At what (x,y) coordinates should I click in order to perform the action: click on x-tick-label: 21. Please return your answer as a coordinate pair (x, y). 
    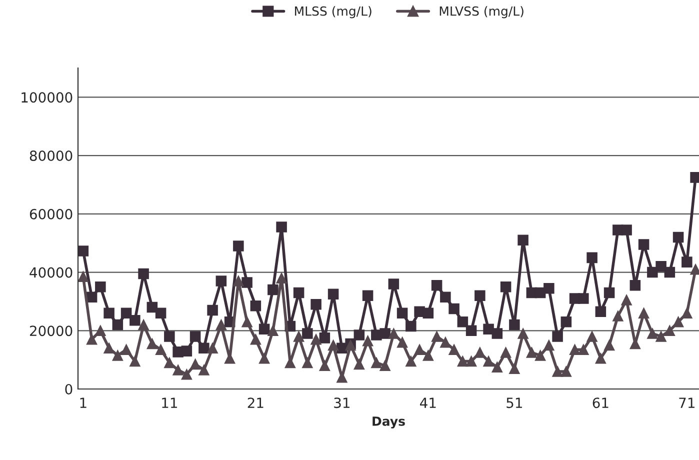
    Looking at the image, I should click on (256, 403).